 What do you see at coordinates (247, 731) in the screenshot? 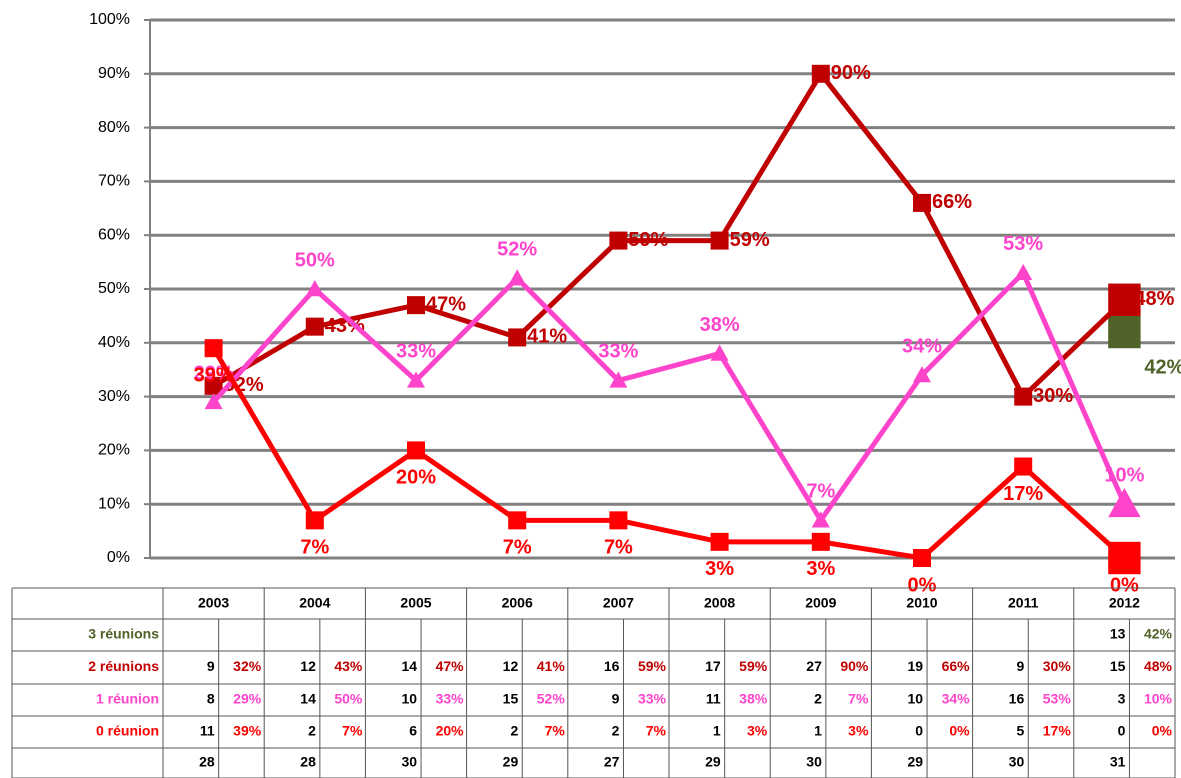
I see `table-pct: 39%` at bounding box center [247, 731].